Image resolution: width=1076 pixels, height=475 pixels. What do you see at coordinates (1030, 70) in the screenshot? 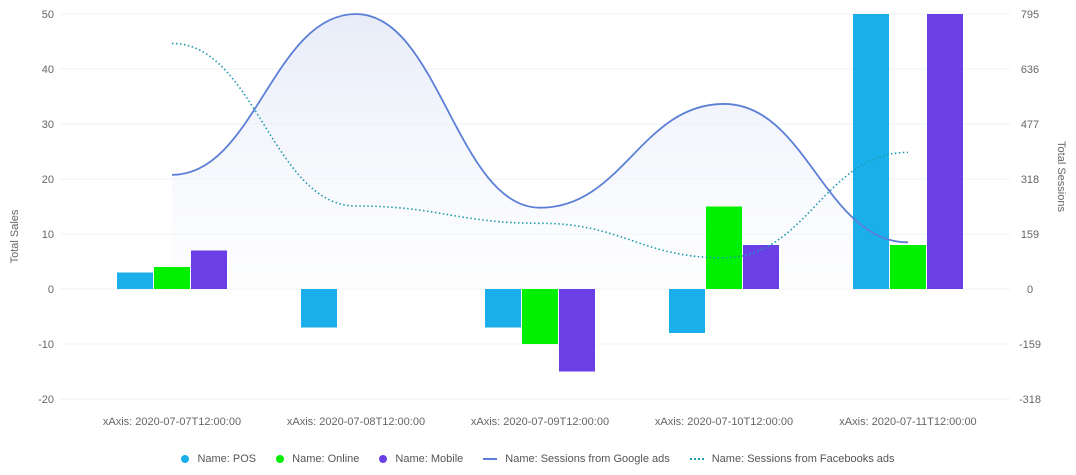
I see `y-tick-label-right: 636` at bounding box center [1030, 70].